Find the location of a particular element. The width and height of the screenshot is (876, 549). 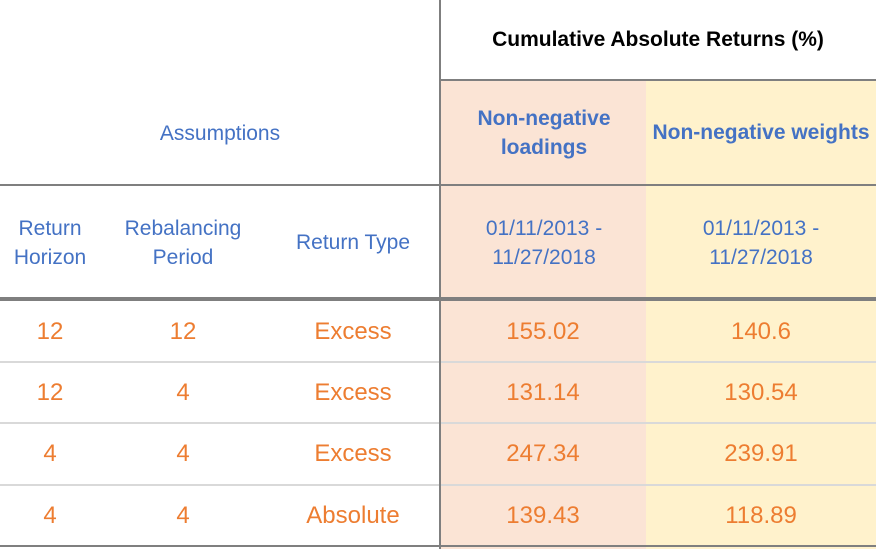

group-header-title: Cumulative Absolute Returns (%) is located at coordinates (658, 40).